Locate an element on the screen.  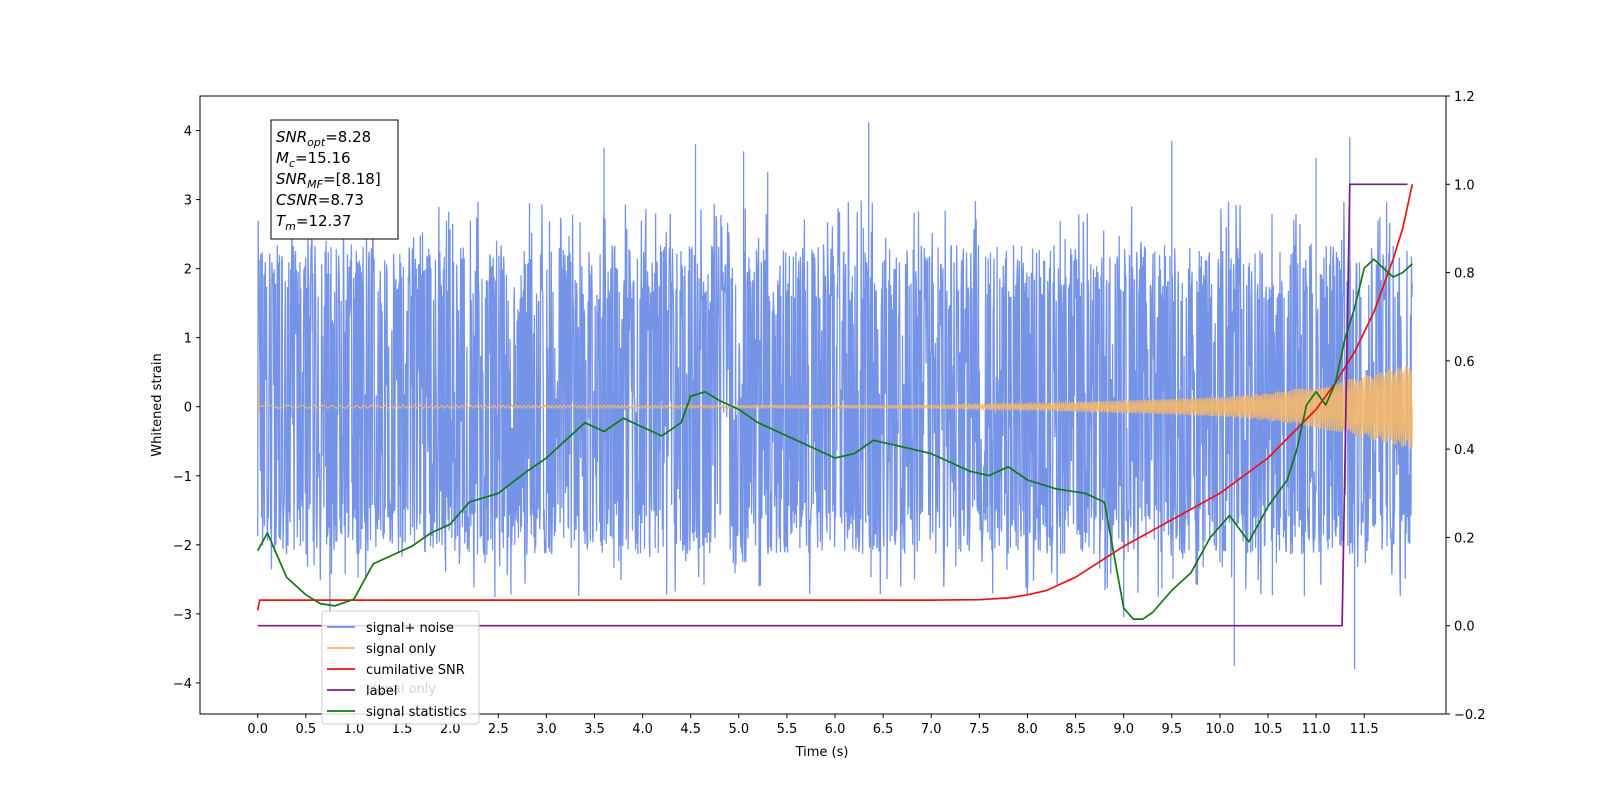
y-axis-left: −4 −3 −2 −1 0 1 2 3 4 is located at coordinates (186, 408).